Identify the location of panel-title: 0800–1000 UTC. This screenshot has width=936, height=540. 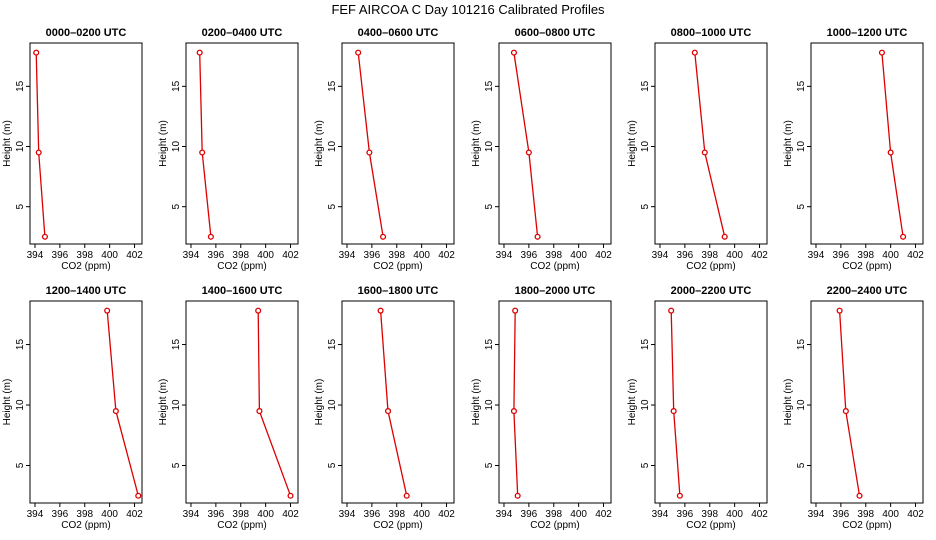
(711, 33).